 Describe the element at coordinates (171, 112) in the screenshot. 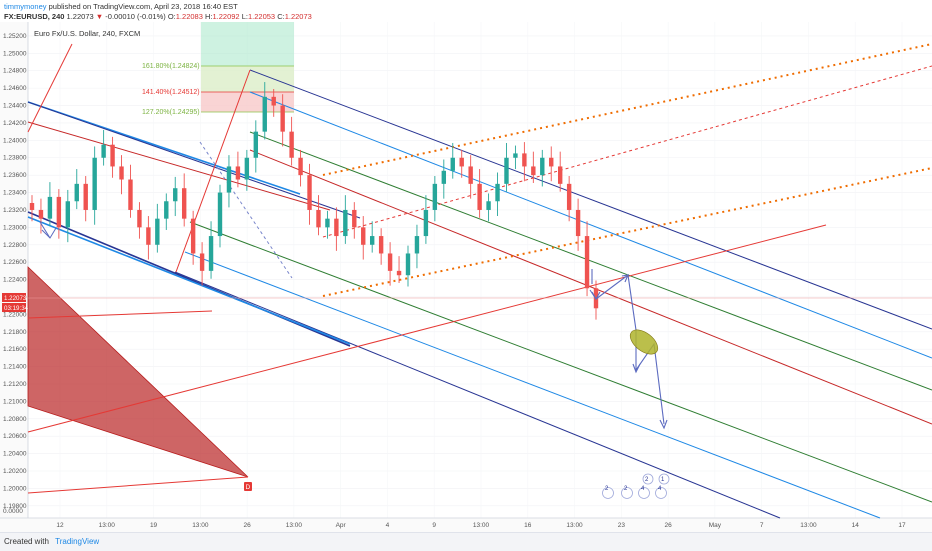

I see `fib-label-1272: 127.20%(1.24295)` at that location.